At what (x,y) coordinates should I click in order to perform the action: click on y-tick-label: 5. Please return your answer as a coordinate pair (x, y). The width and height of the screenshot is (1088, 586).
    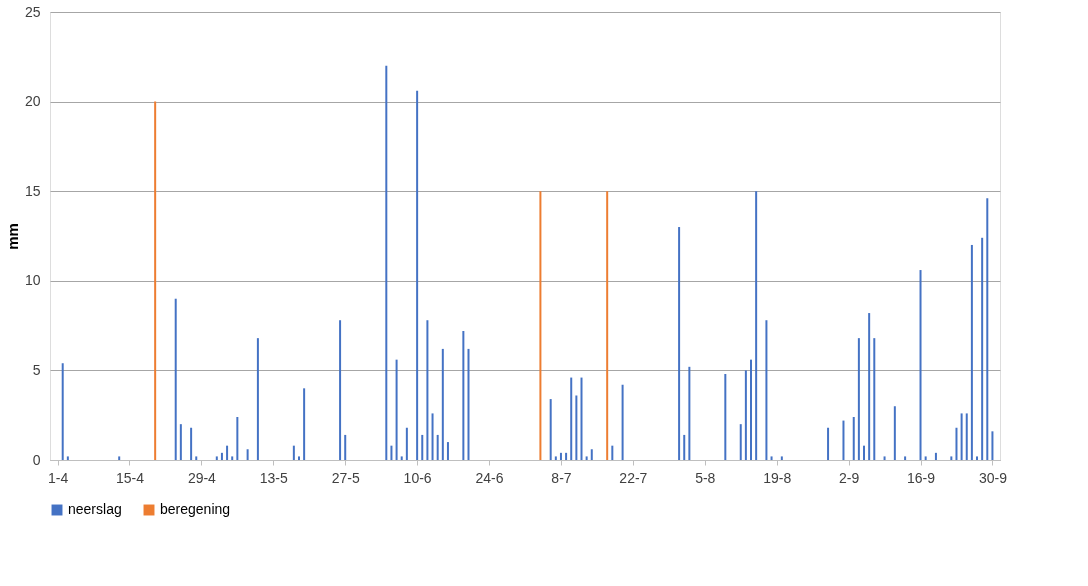
    Looking at the image, I should click on (36, 369).